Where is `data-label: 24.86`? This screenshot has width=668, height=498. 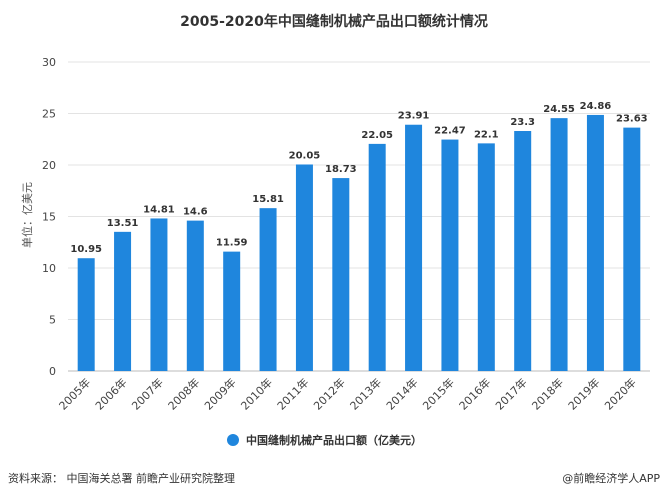
data-label: 24.86 is located at coordinates (596, 106).